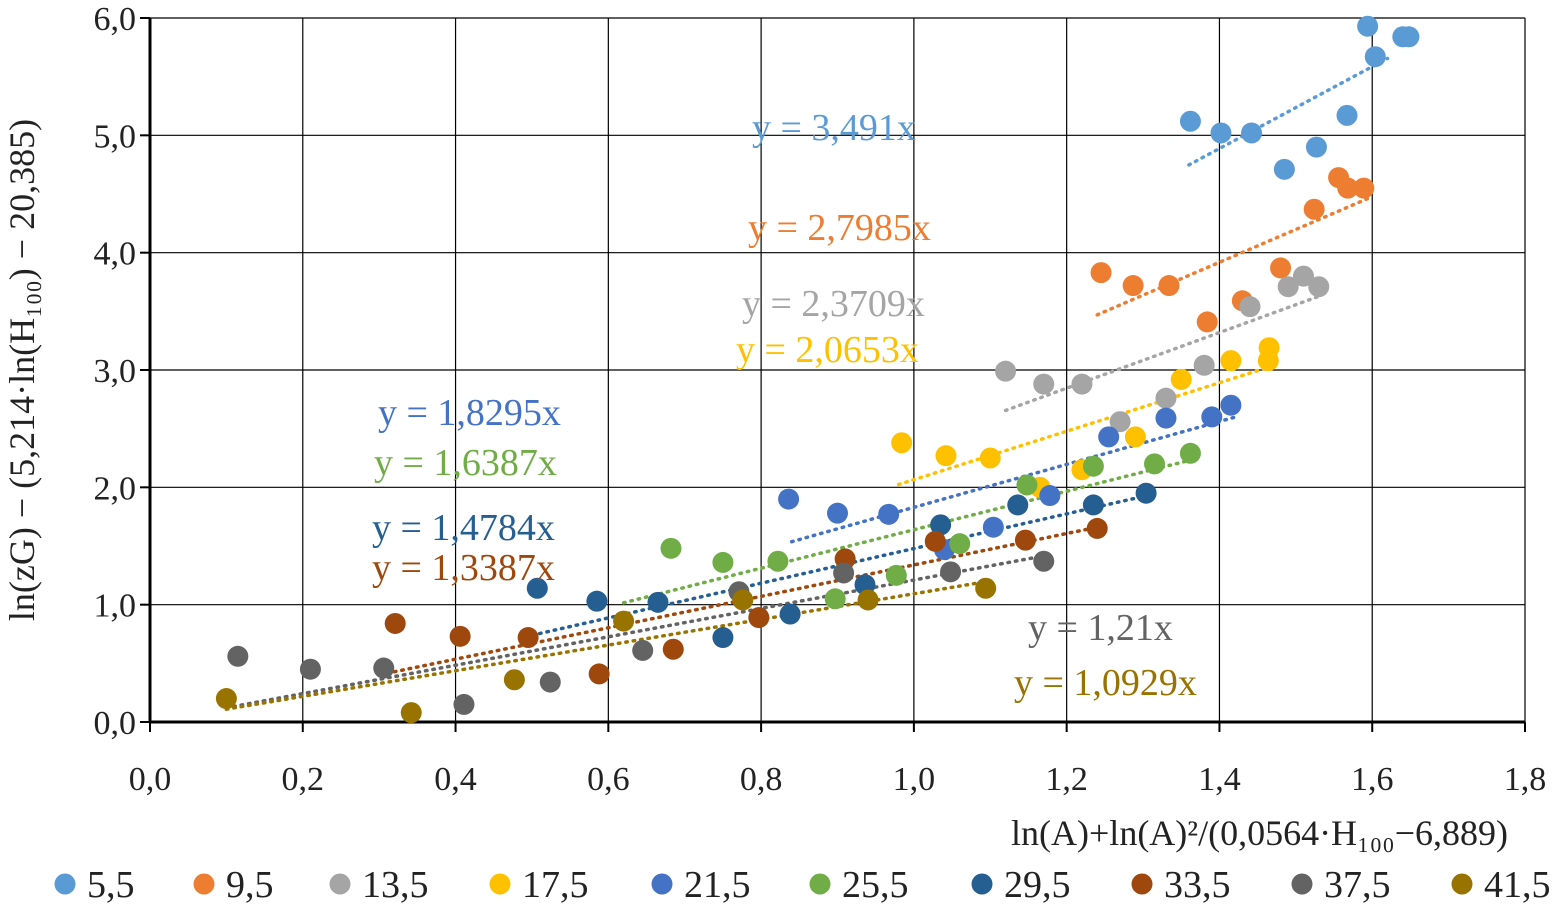 This screenshot has height=907, width=1558. Describe the element at coordinates (1197, 885) in the screenshot. I see `legend-label: 33,5` at that location.